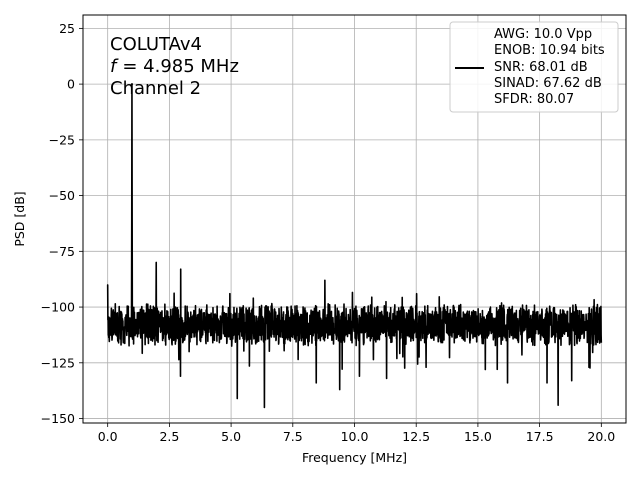  Describe the element at coordinates (131, 84) in the screenshot. I see `fundamental-peak` at that location.